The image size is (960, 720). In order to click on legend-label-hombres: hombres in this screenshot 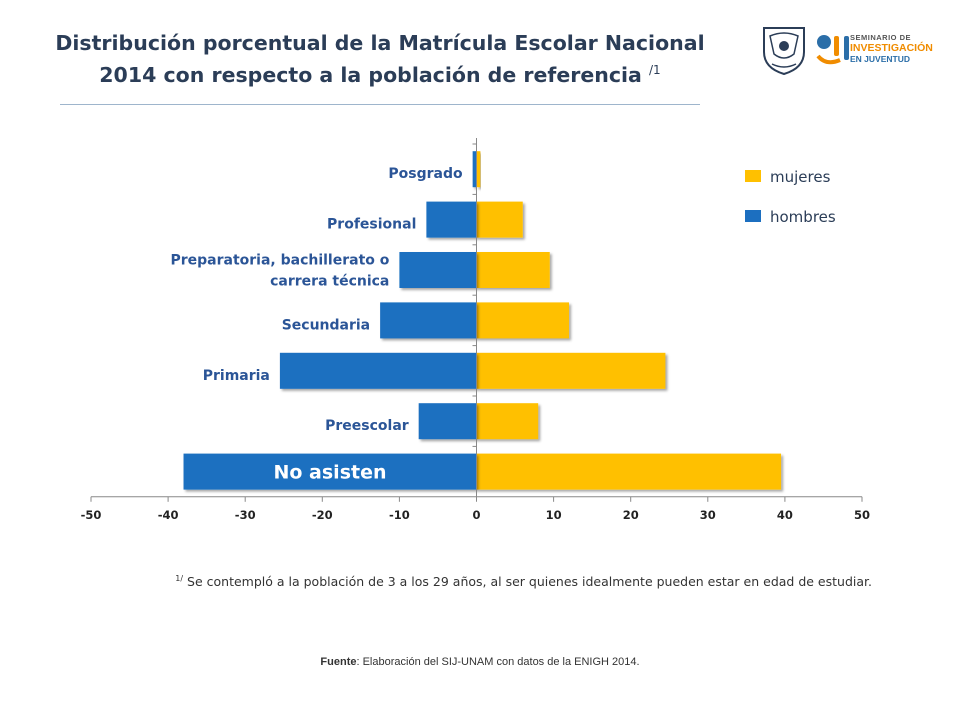, I will do `click(803, 217)`.